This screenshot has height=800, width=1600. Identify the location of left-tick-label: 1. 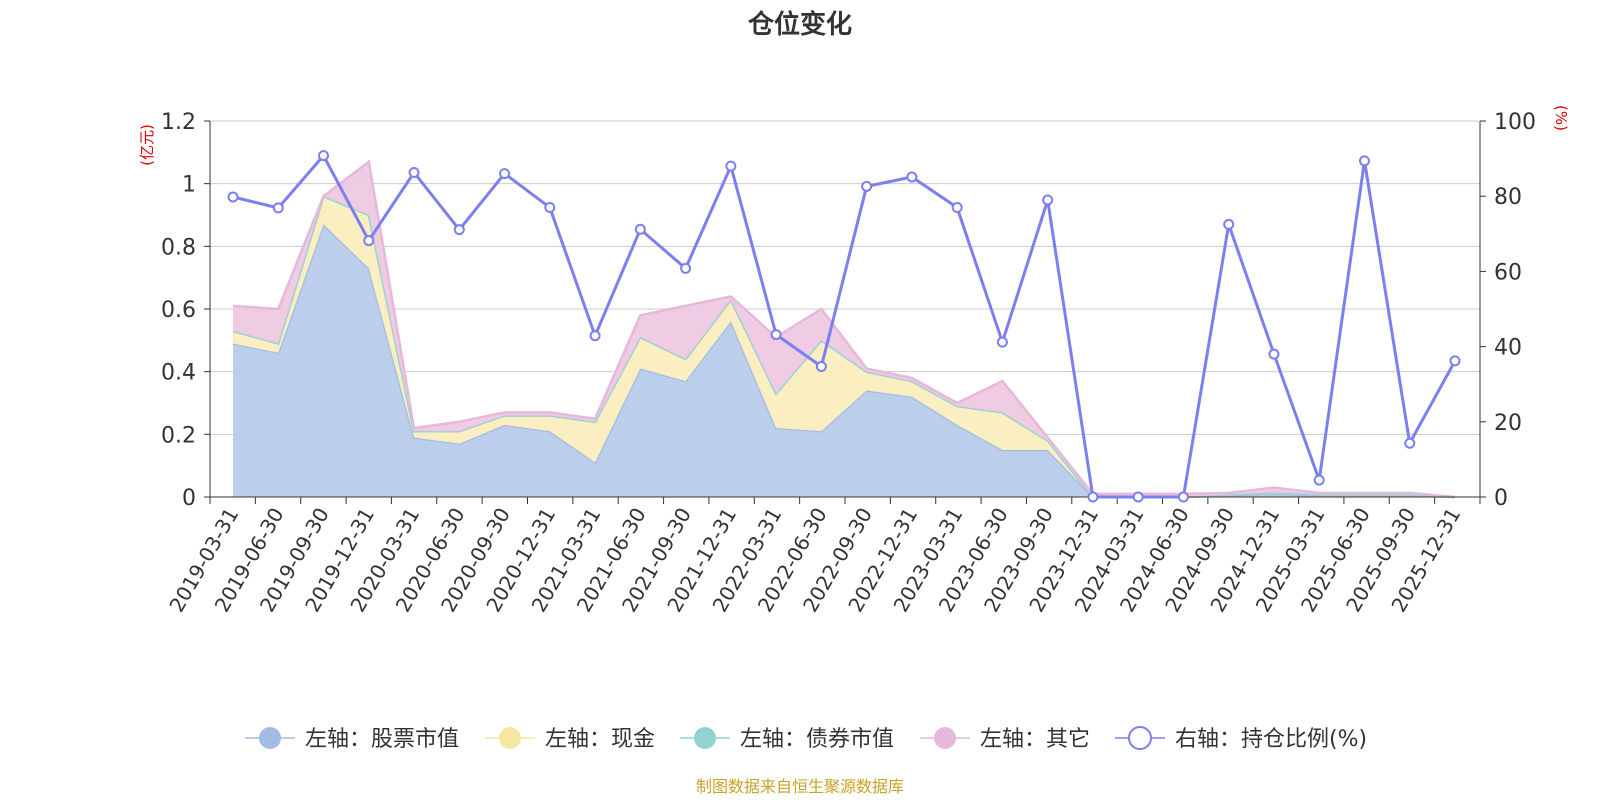
(189, 185).